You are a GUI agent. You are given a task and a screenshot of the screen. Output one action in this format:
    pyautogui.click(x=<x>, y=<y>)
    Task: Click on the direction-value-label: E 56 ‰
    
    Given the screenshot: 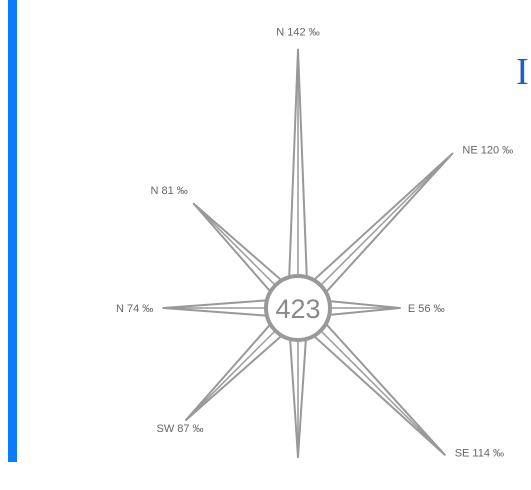 What is the action you would take?
    pyautogui.click(x=426, y=309)
    